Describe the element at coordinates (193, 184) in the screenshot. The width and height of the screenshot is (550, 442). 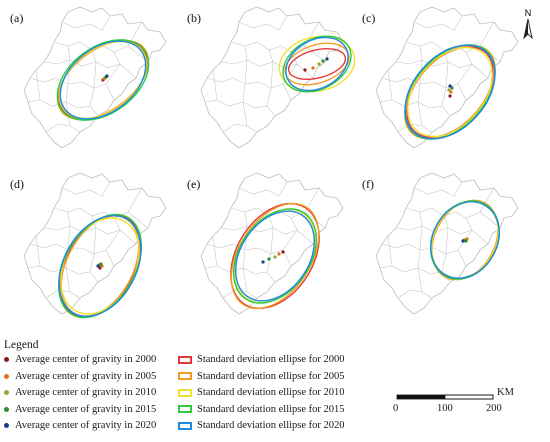
I see `panel-label: (e)` at that location.